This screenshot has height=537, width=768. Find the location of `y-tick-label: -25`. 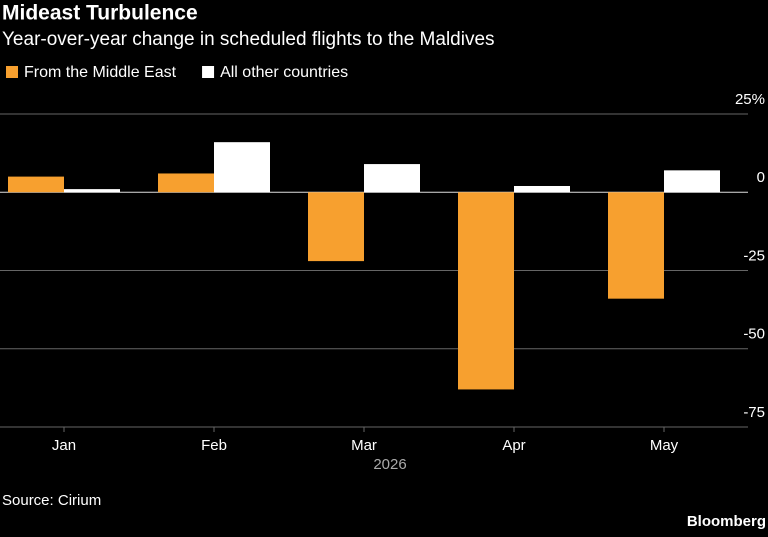

y-tick-label: -25 is located at coordinates (754, 255).